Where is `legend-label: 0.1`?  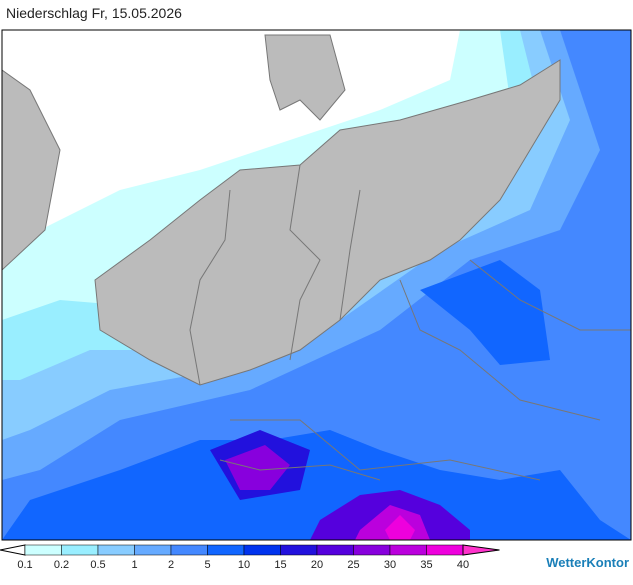
legend-label: 0.1 is located at coordinates (24, 565).